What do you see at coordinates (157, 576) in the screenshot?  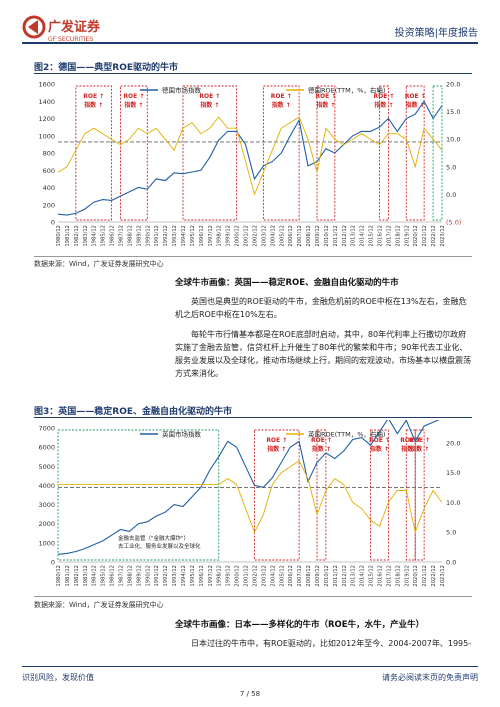 I see `x-tick-label: 1991/12` at bounding box center [157, 576].